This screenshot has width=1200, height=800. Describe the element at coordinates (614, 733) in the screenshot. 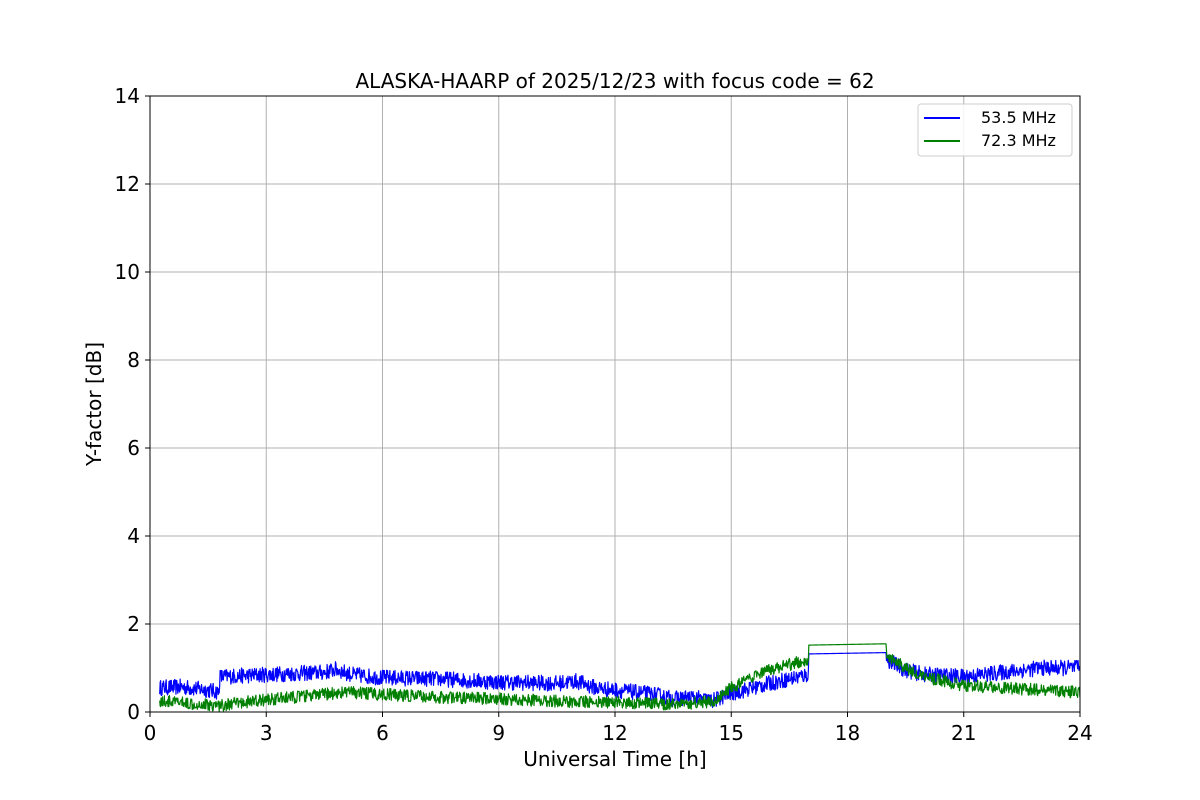

I see `x-tick-label: 12` at that location.